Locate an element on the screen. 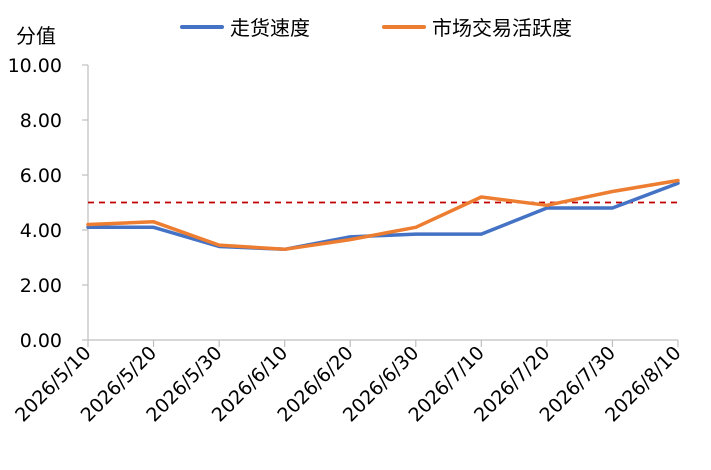 Image resolution: width=711 pixels, height=470 pixels. y-tick-label: 4.00 is located at coordinates (41, 231).